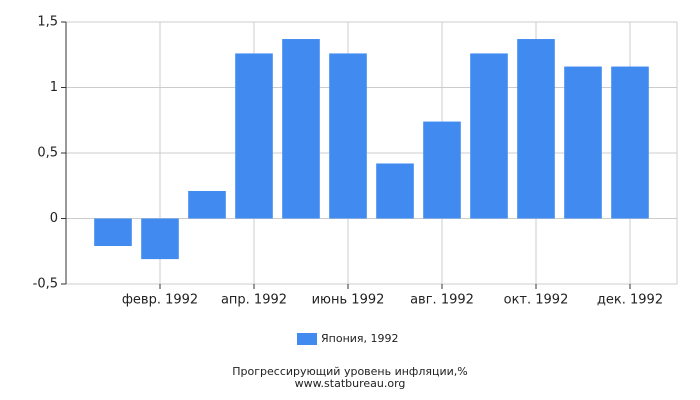 The image size is (700, 400). Describe the element at coordinates (47, 22) in the screenshot. I see `y-tick-label: 1,5` at that location.